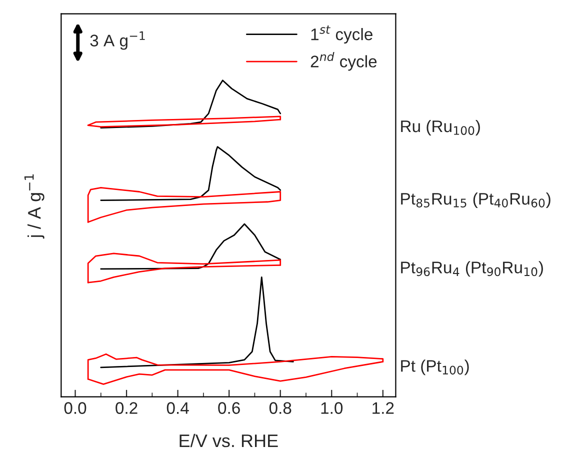  I want to click on x-tick-label: 0.0, so click(75, 408).